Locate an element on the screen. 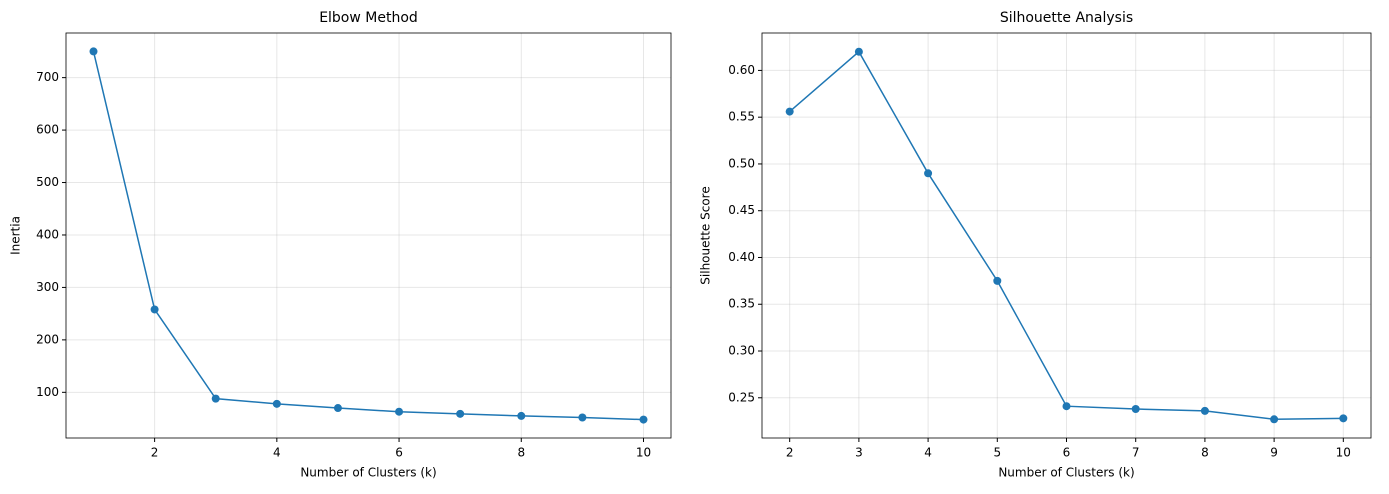  y-tick-label: 0.35 is located at coordinates (741, 304).